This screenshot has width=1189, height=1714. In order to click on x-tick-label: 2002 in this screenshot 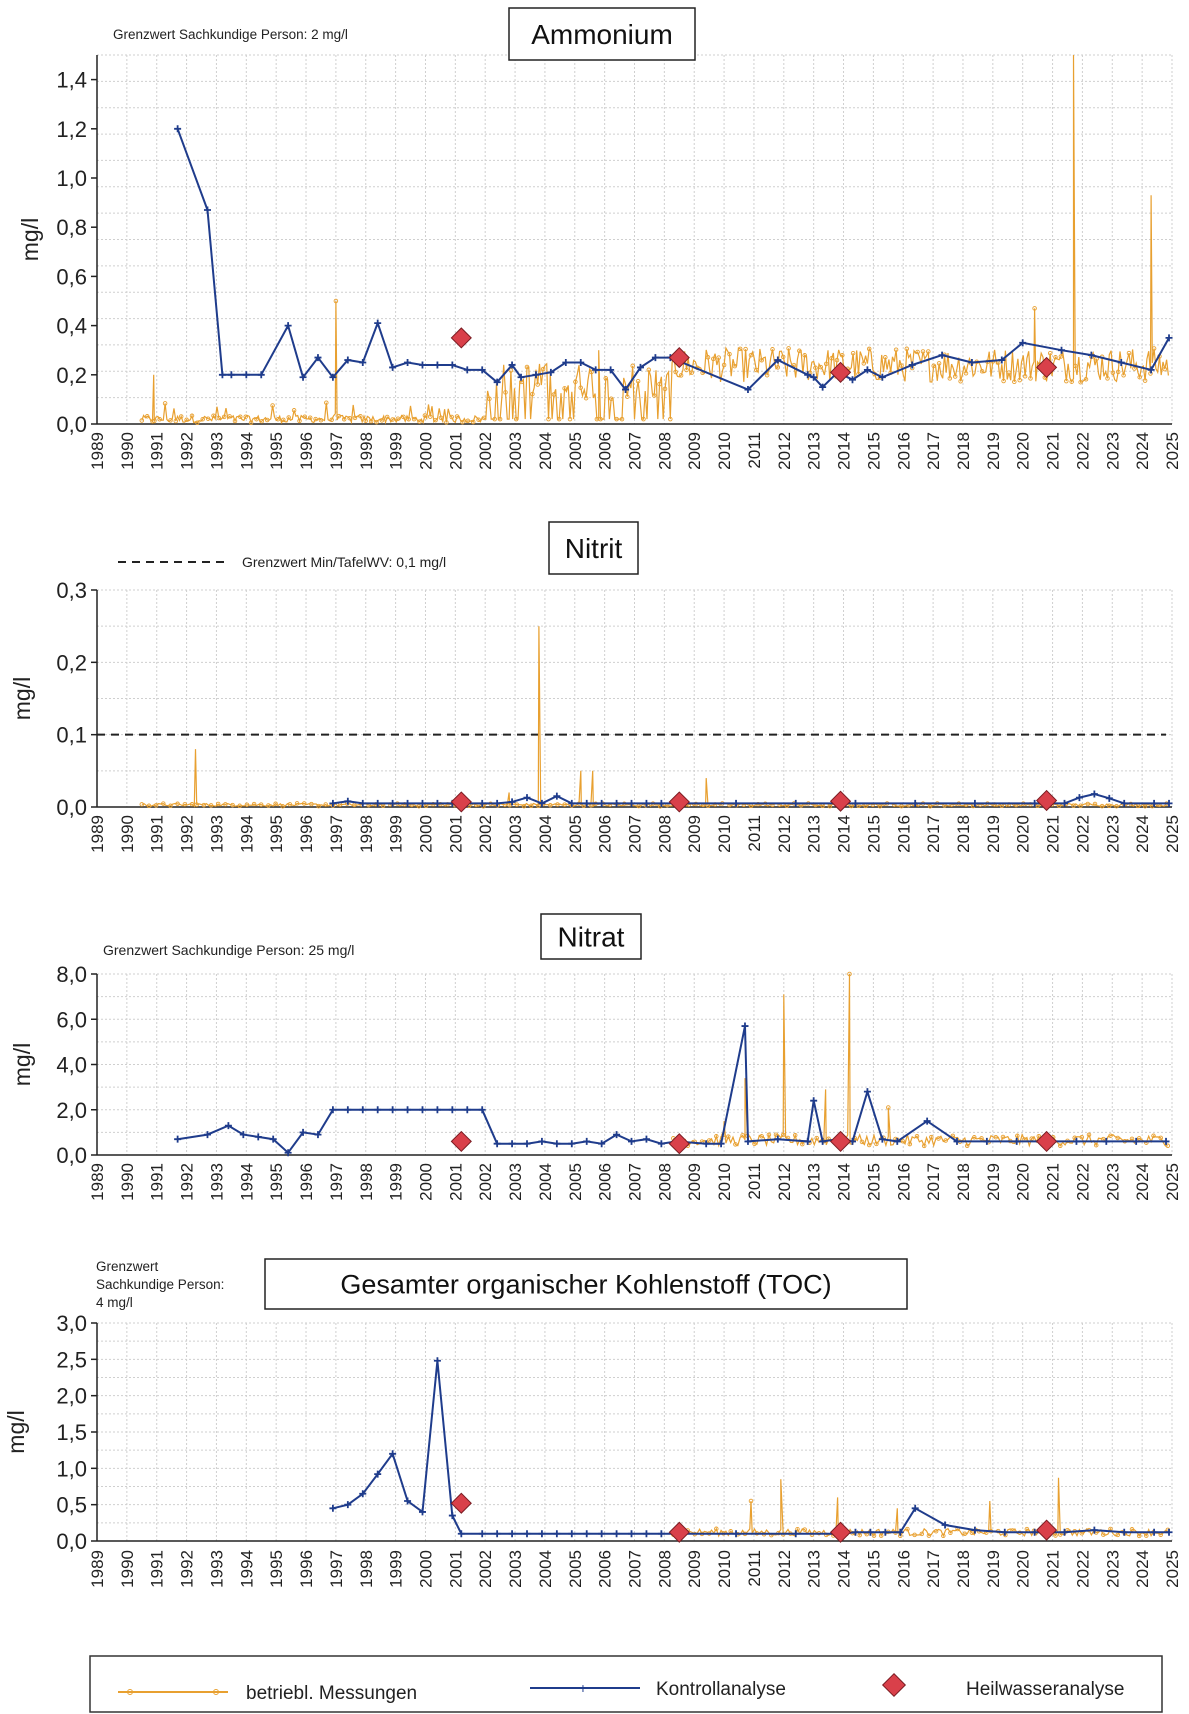, I will do `click(485, 834)`.